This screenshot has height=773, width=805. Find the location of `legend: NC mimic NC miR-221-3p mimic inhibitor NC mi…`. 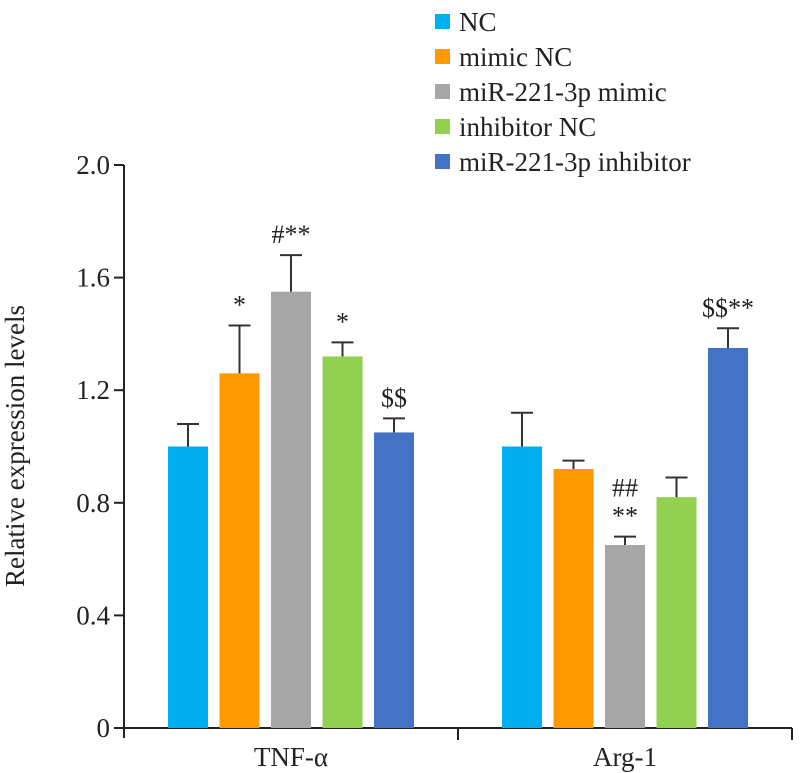

legend: NC mimic NC miR-221-3p mimic inhibitor NC mi… is located at coordinates (563, 92).